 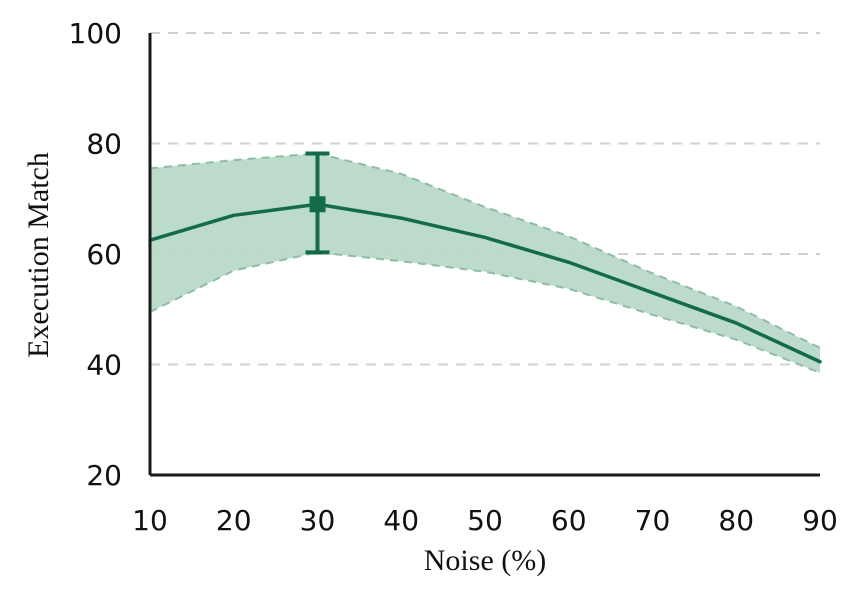 I want to click on y-axis-title: Execution Match, so click(x=38, y=255).